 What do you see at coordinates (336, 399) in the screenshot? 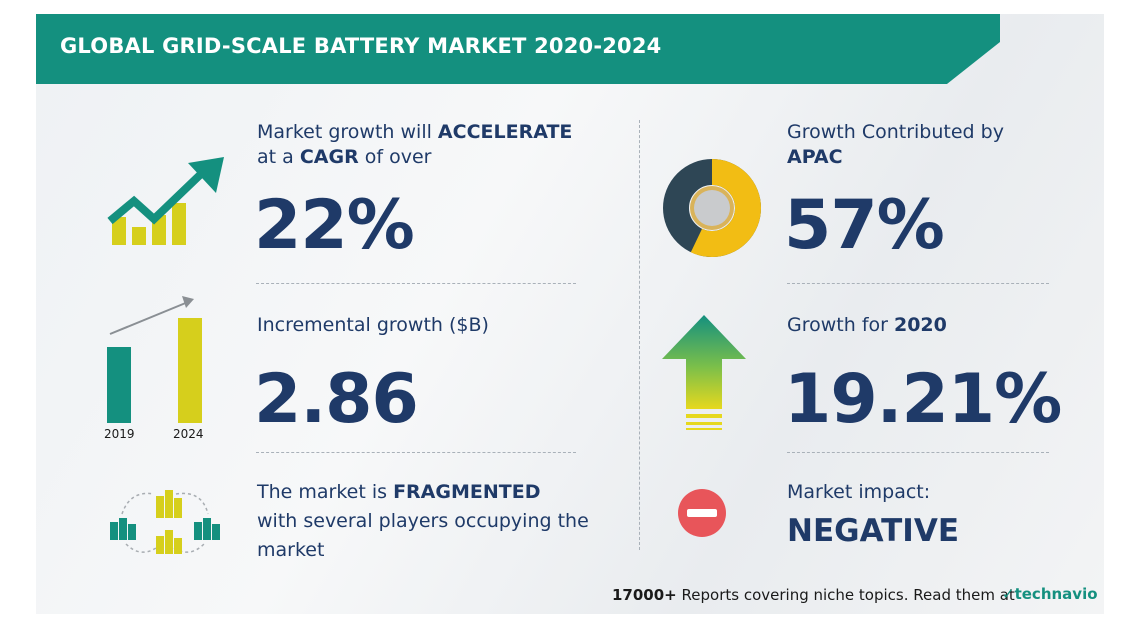
I see `incremental-value: 2.86` at bounding box center [336, 399].